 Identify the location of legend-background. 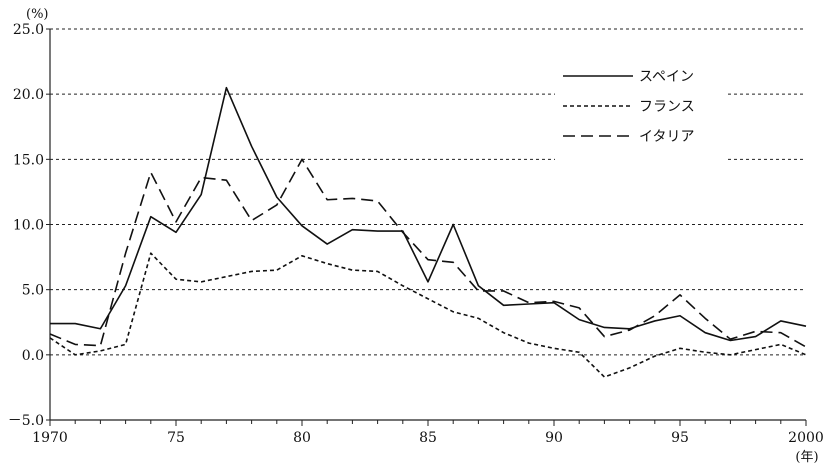
(640, 111).